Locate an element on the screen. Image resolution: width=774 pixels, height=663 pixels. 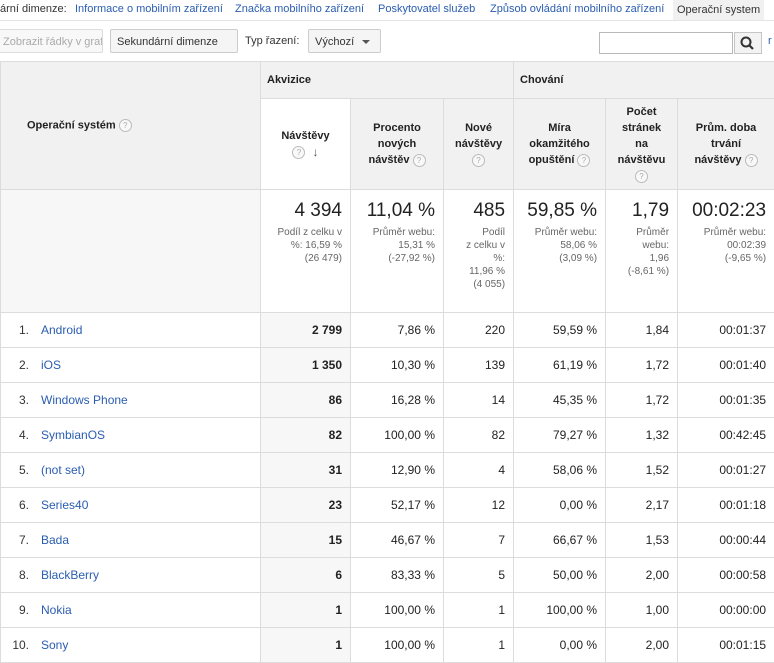
secondary-dimension-dropdown: Sekundární dimenze is located at coordinates (174, 41).